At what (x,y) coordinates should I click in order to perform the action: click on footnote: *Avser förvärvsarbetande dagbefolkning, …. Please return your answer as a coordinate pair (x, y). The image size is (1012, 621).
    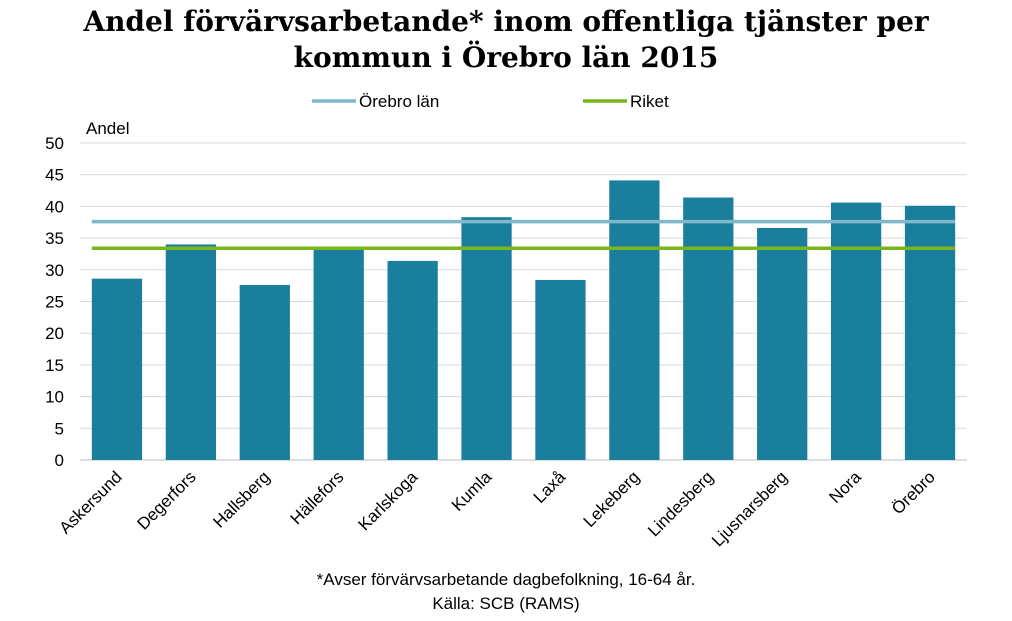
    Looking at the image, I should click on (506, 579).